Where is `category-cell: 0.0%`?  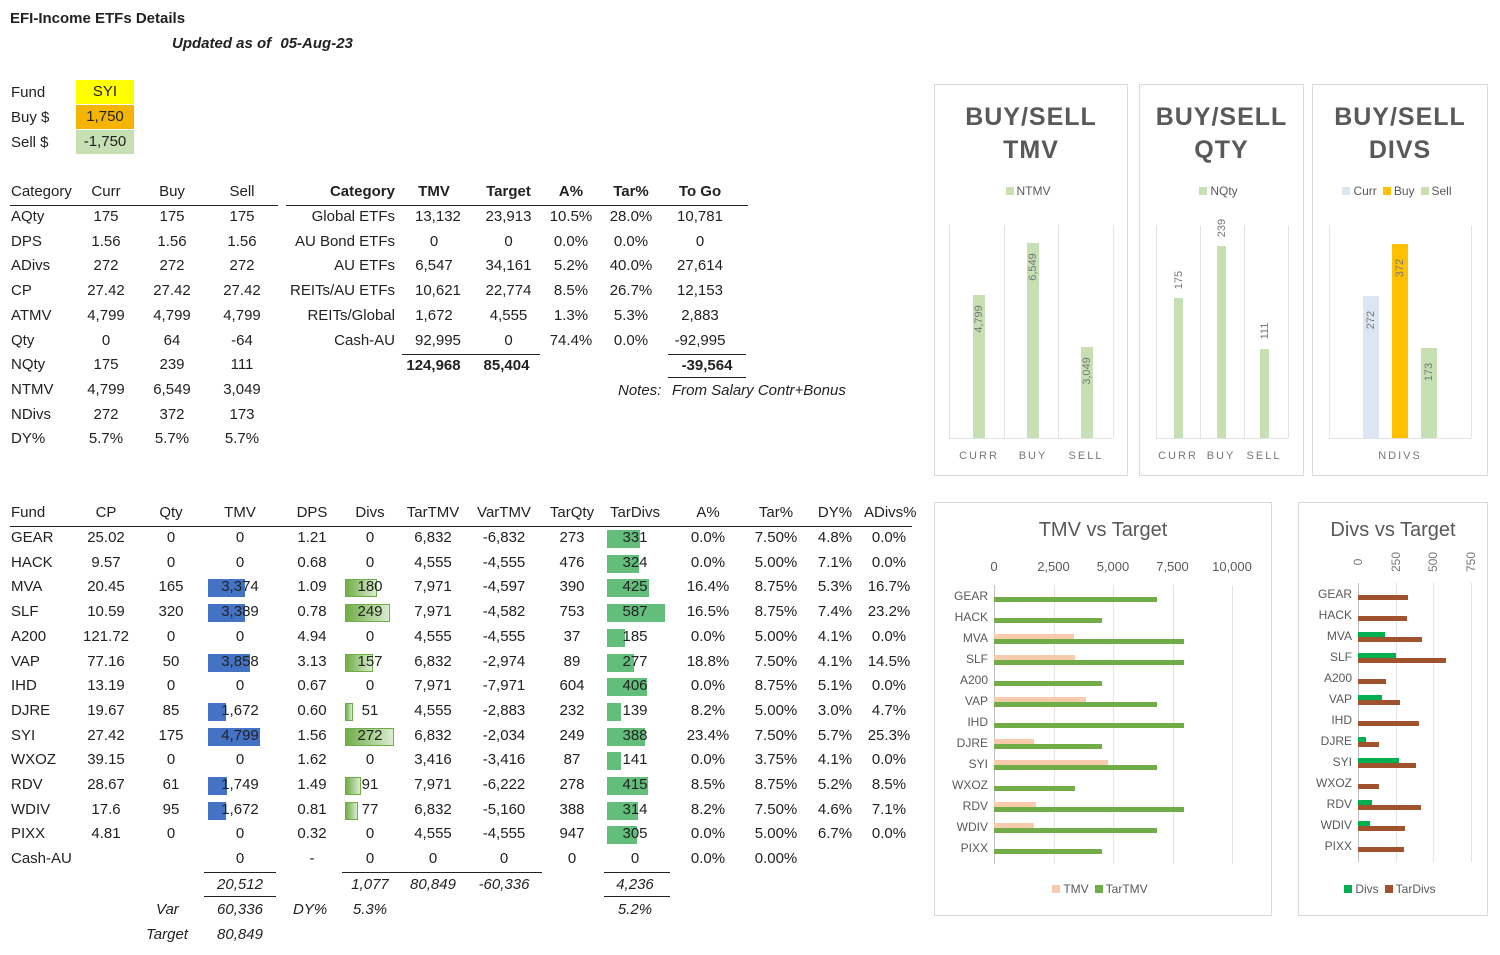 category-cell: 0.0% is located at coordinates (631, 340).